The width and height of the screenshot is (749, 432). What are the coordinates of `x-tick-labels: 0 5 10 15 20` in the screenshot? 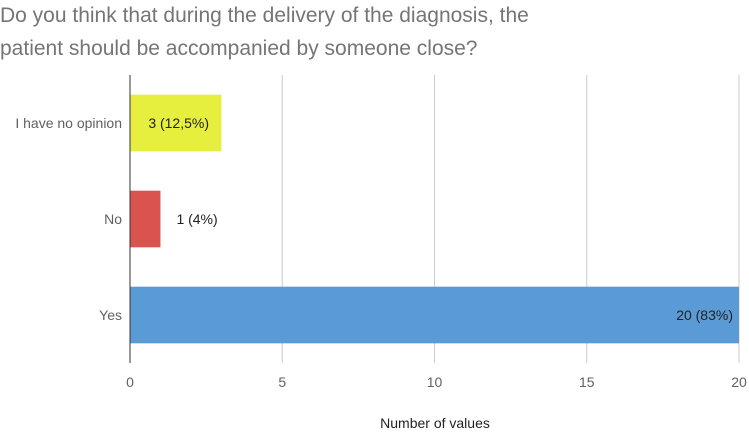 It's located at (436, 382).